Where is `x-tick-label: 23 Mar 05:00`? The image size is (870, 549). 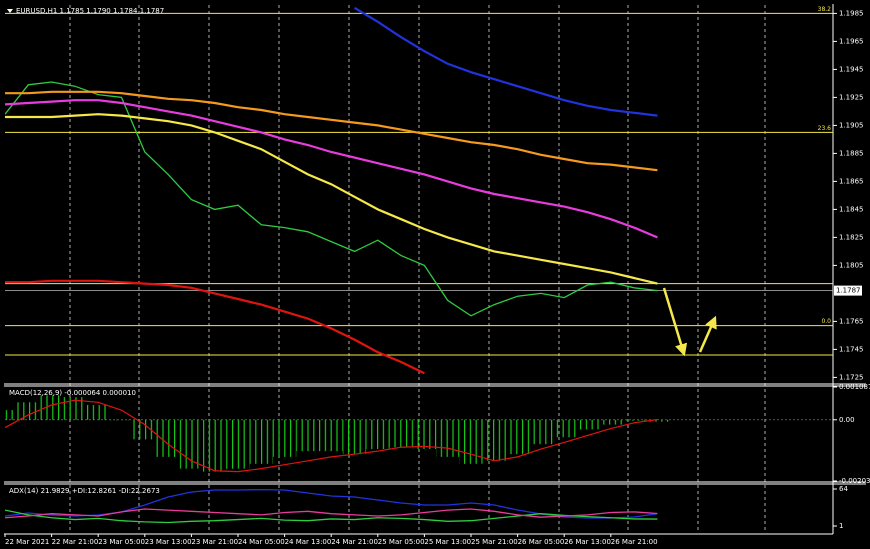 x-tick-label: 23 Mar 05:00 is located at coordinates (121, 542).